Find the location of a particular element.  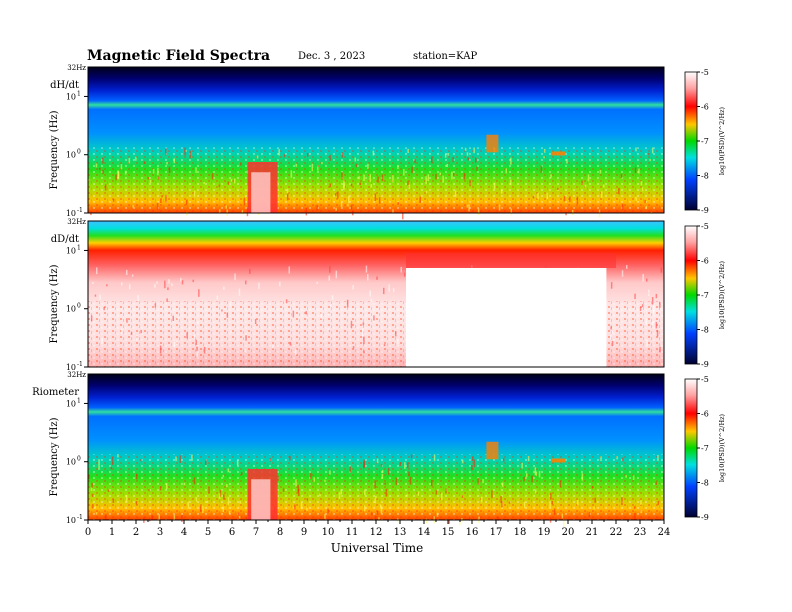

x-tick-label: 11 is located at coordinates (352, 532).